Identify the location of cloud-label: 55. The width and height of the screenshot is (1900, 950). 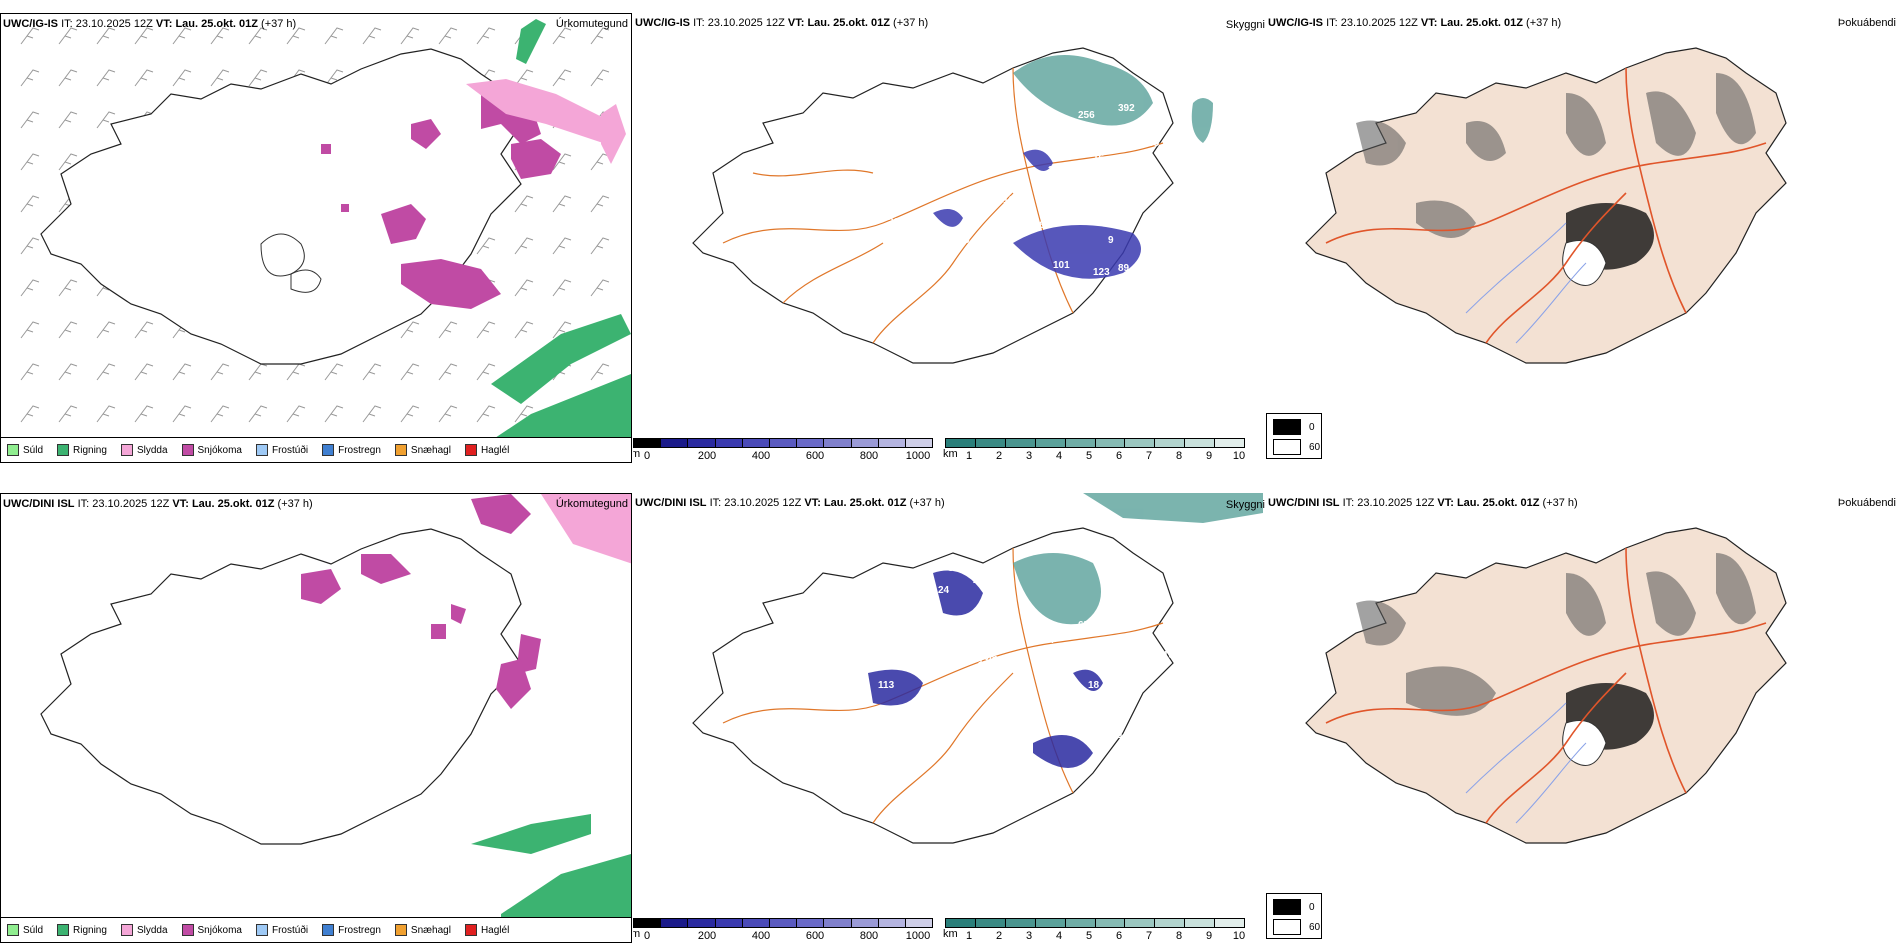
(954, 568).